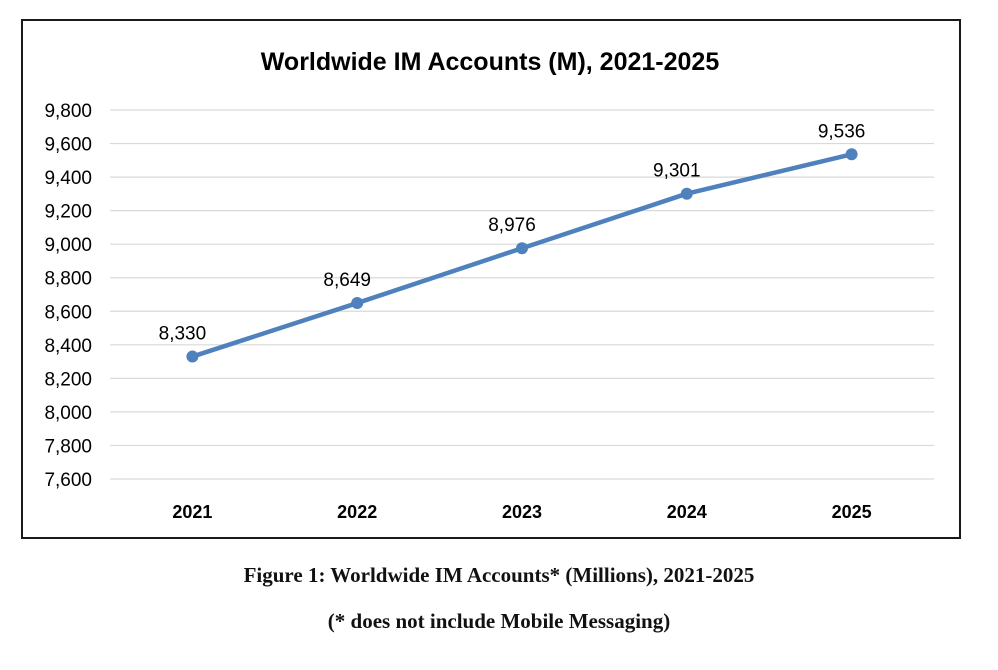 The image size is (998, 670). I want to click on y-tick-label: 9,600, so click(68, 145).